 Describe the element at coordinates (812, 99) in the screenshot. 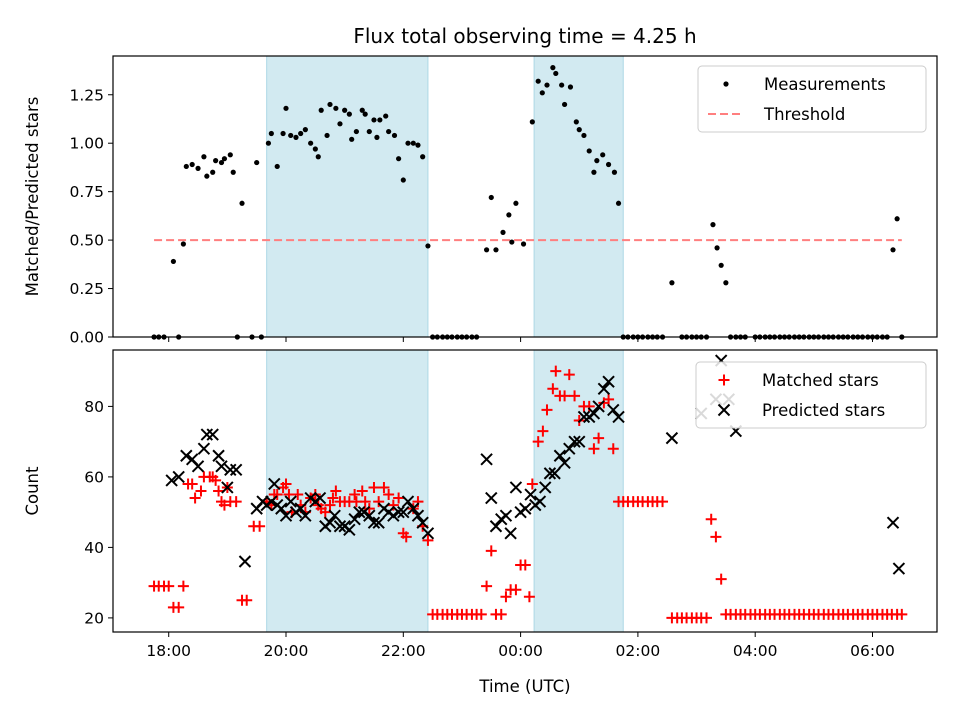

I see `legend-box` at that location.